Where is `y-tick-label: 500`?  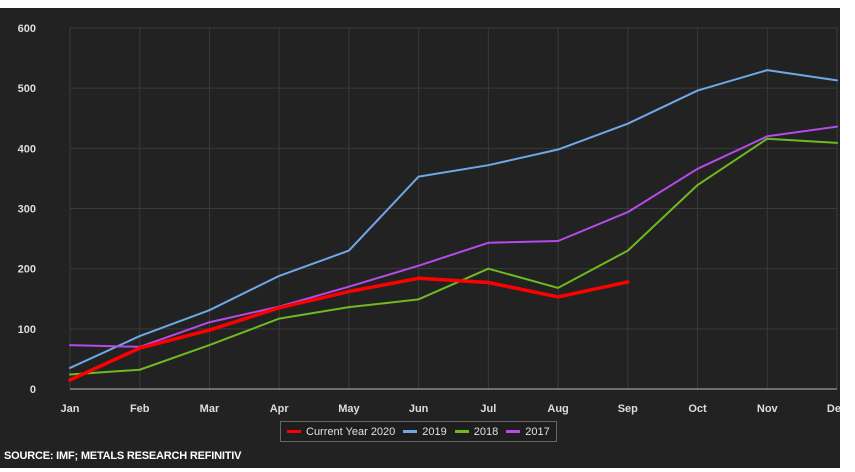
y-tick-label: 500 is located at coordinates (27, 89).